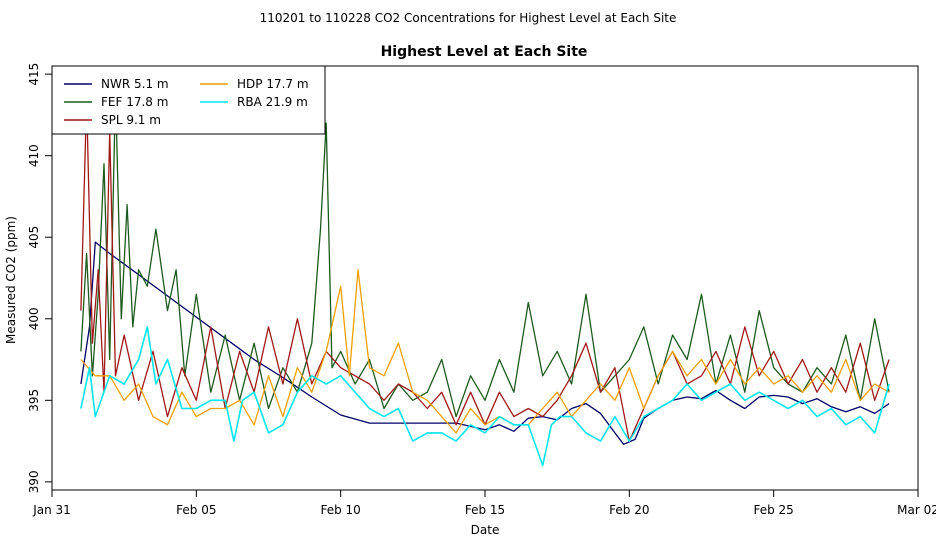 Image resolution: width=936 pixels, height=540 pixels. I want to click on y-tick-label: 400, so click(34, 318).